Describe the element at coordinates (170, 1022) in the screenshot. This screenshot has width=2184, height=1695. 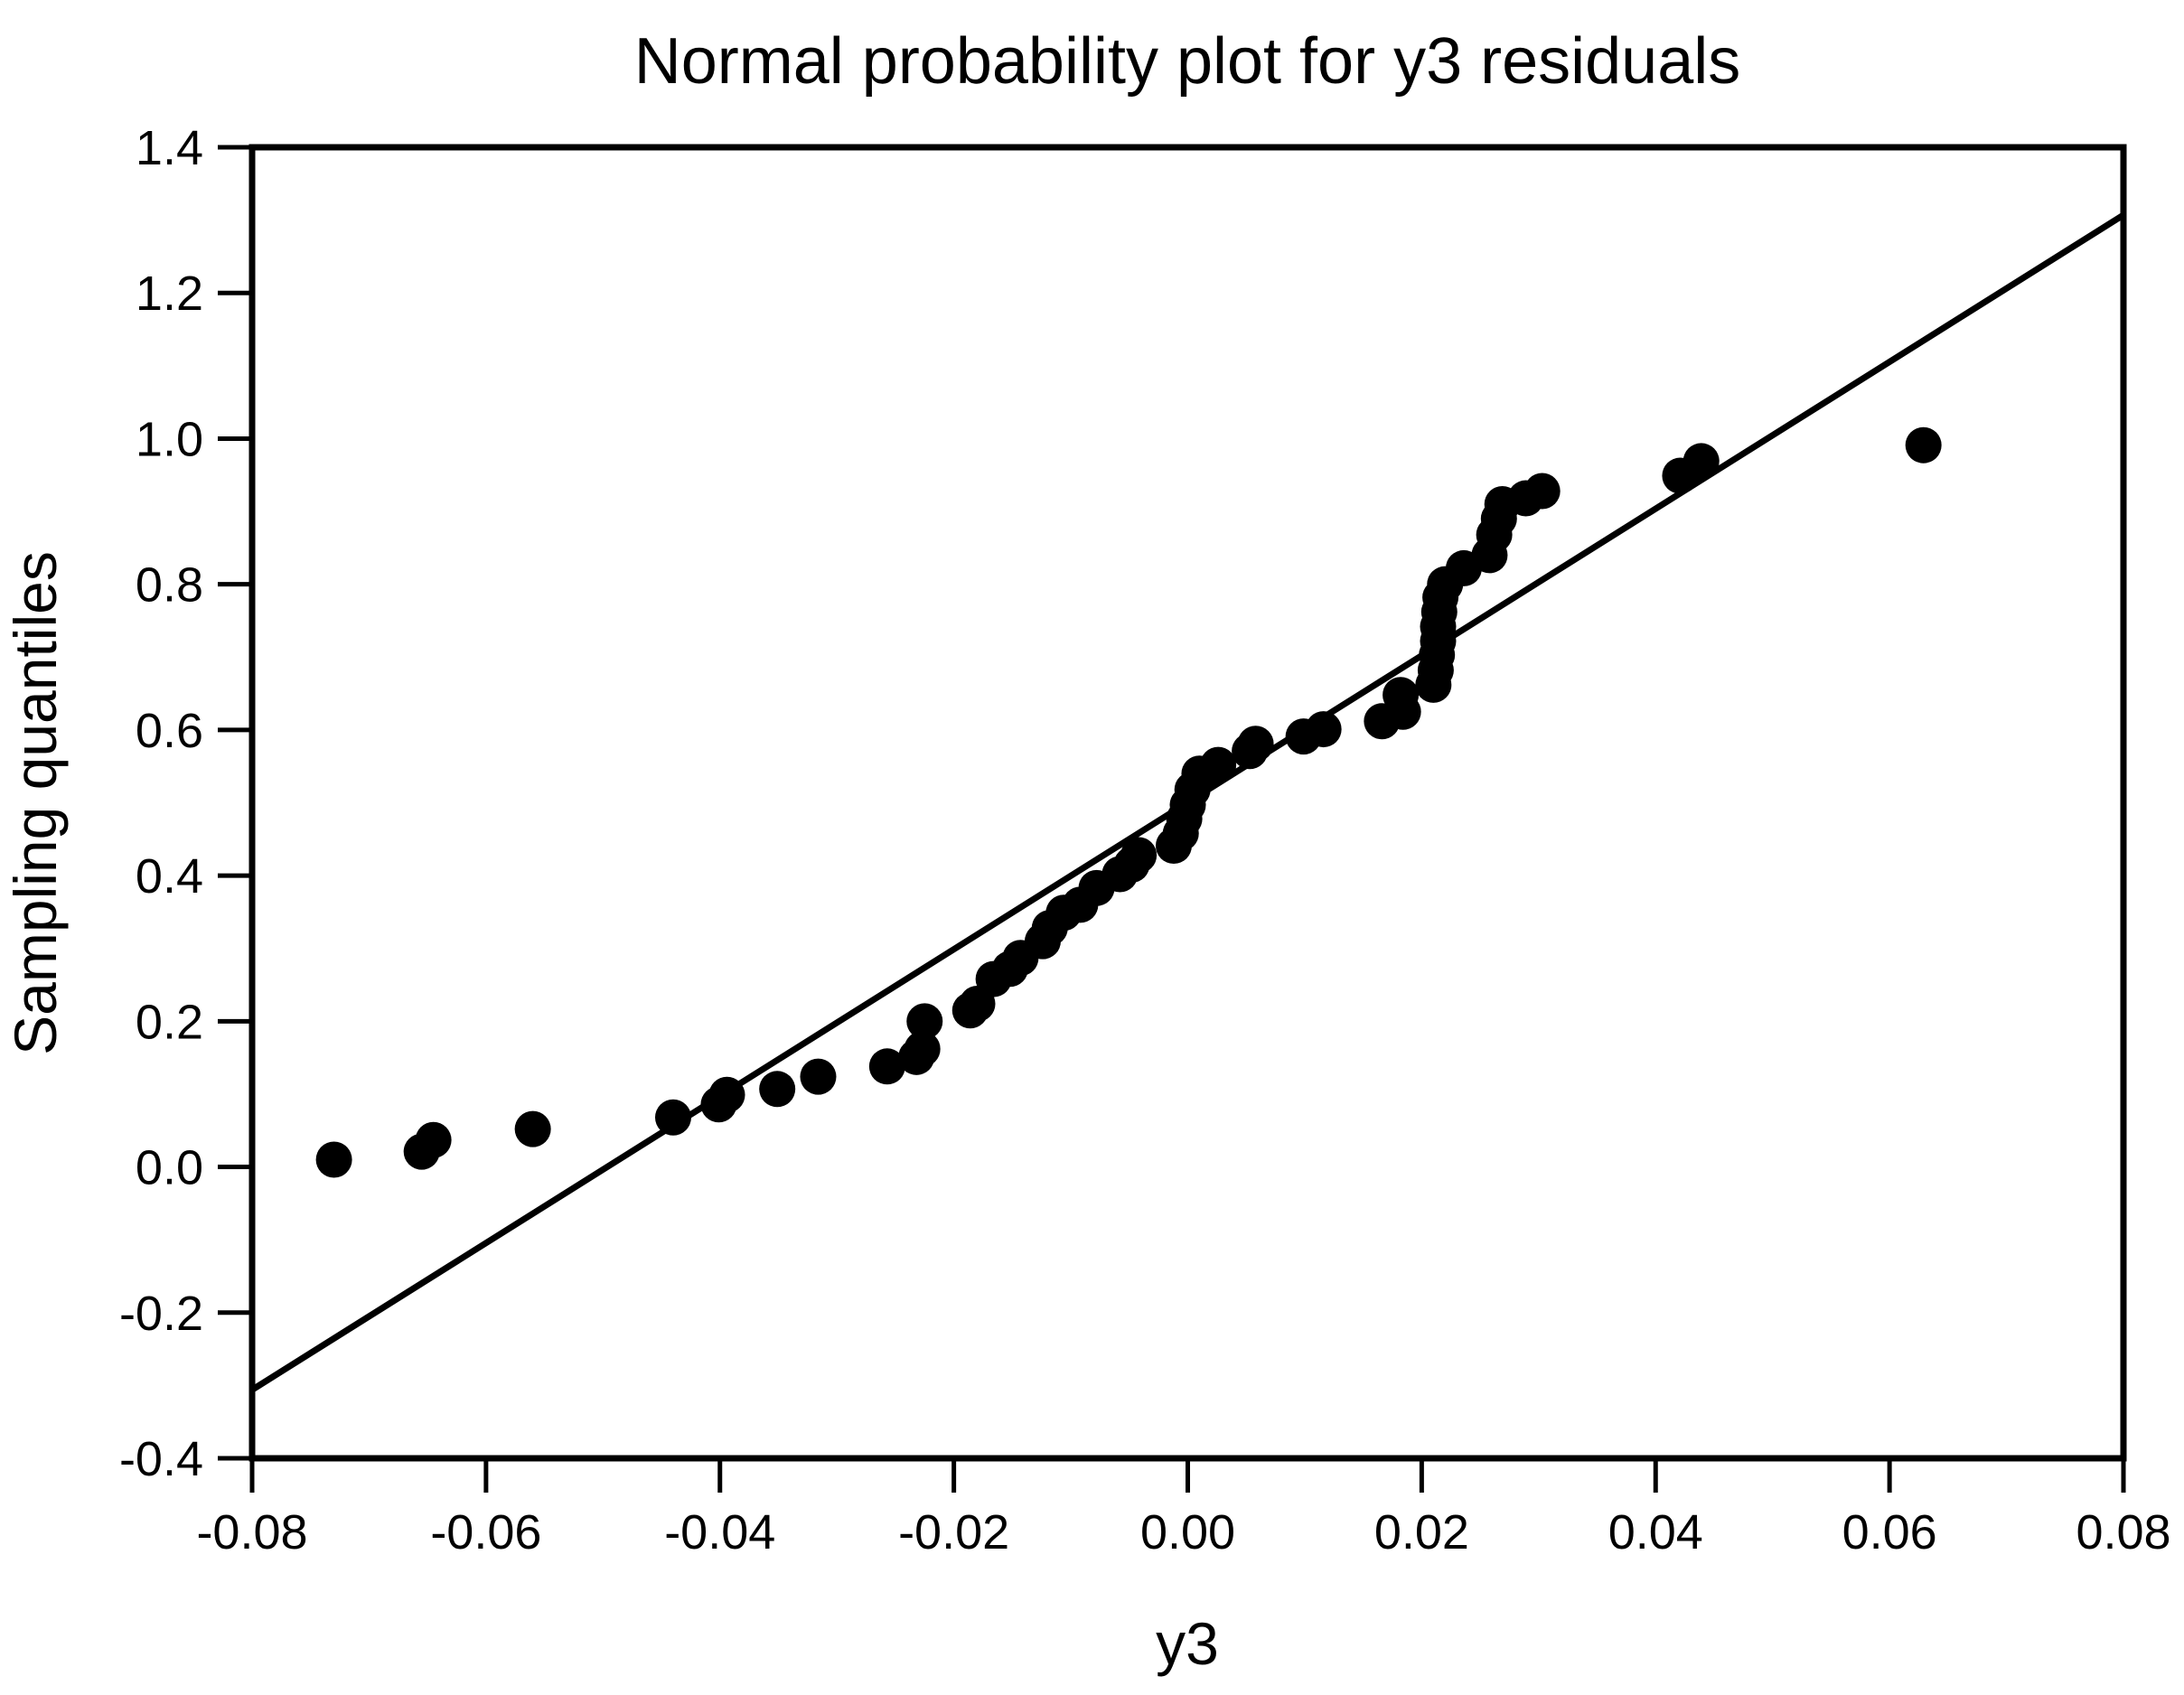
I see `y-tick-label: 0.2` at that location.